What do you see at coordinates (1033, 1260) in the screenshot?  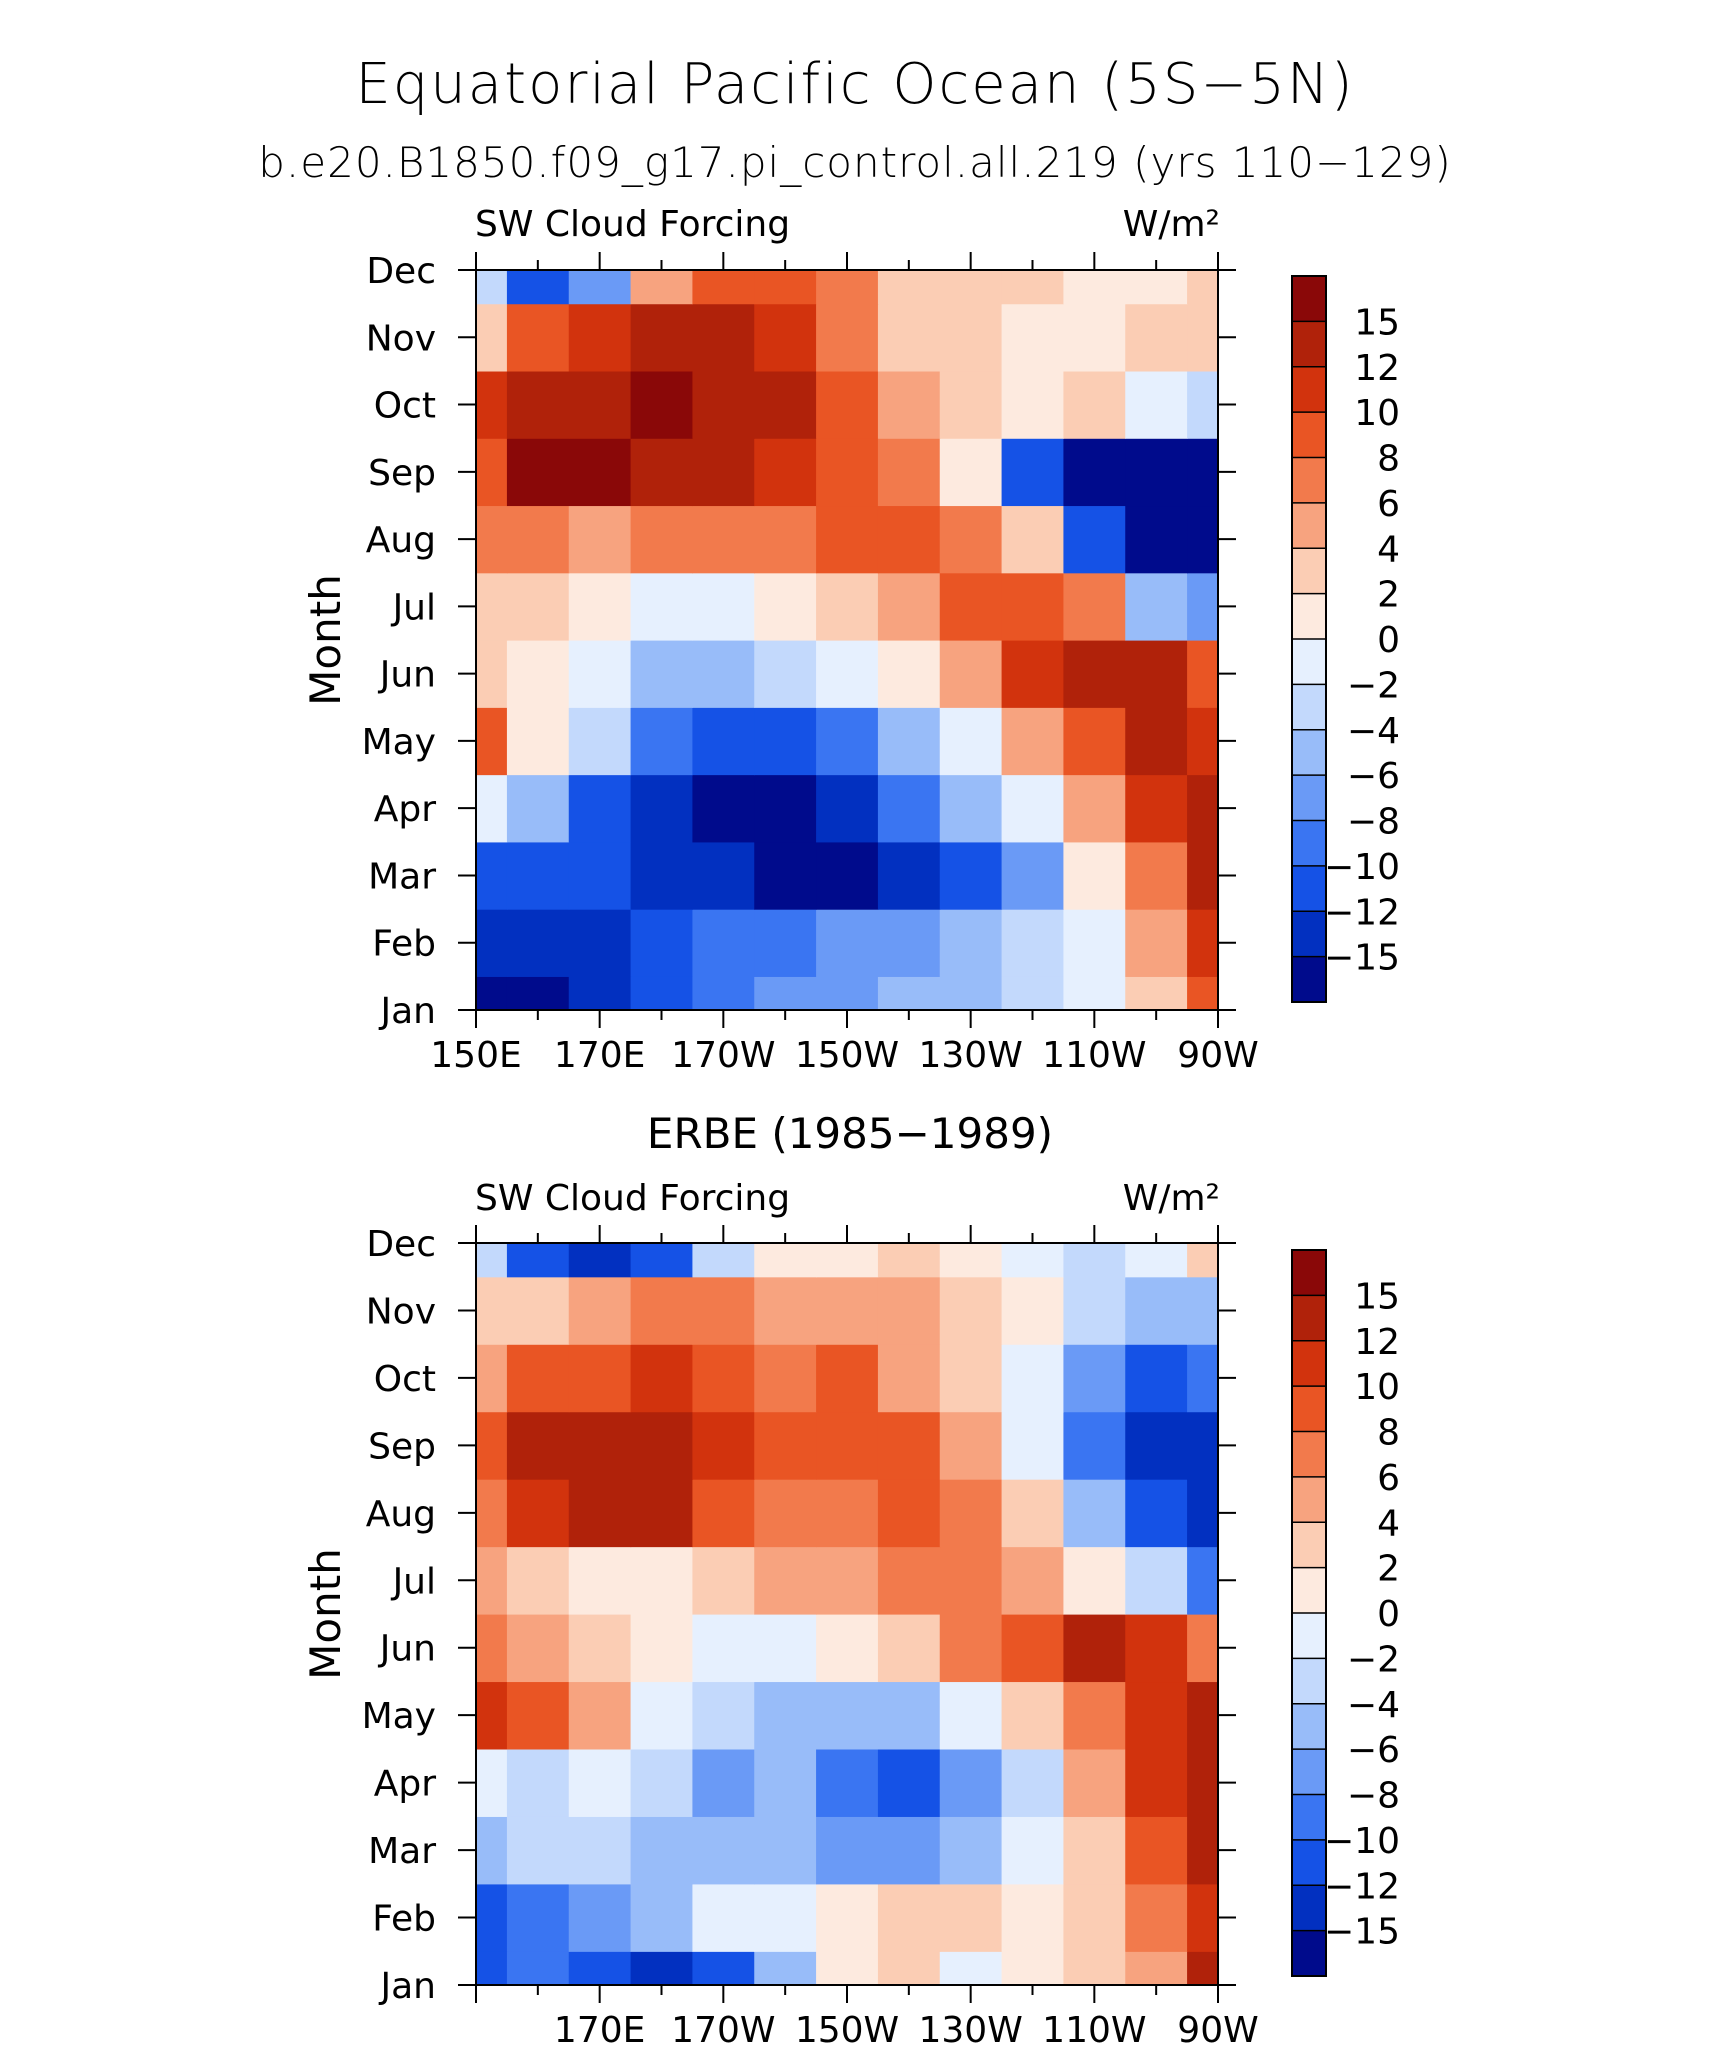 I see `cell-Dec-120W` at bounding box center [1033, 1260].